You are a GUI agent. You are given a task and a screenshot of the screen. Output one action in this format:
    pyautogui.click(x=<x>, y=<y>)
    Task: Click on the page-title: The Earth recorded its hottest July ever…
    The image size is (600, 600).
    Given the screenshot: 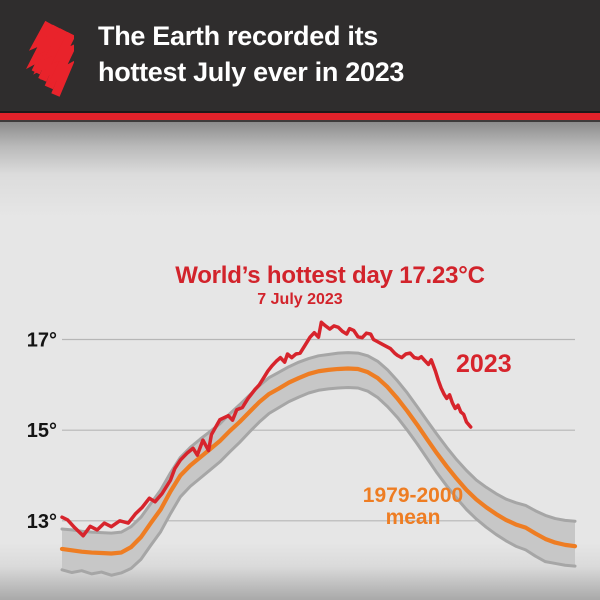 What is the action you would take?
    pyautogui.click(x=251, y=54)
    